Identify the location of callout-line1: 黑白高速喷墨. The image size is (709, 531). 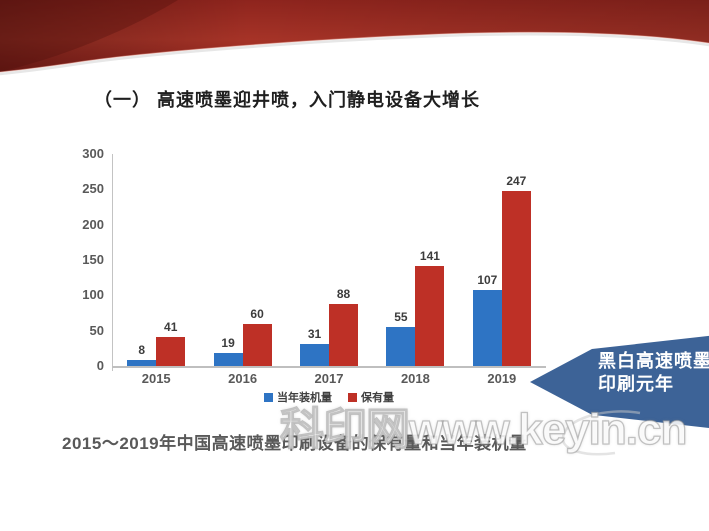
(653, 361).